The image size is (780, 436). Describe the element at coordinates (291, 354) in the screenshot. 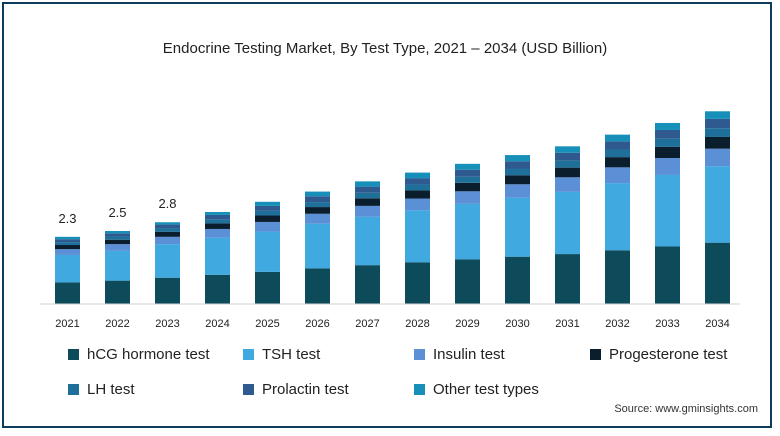

I see `legend-label: TSH test` at that location.